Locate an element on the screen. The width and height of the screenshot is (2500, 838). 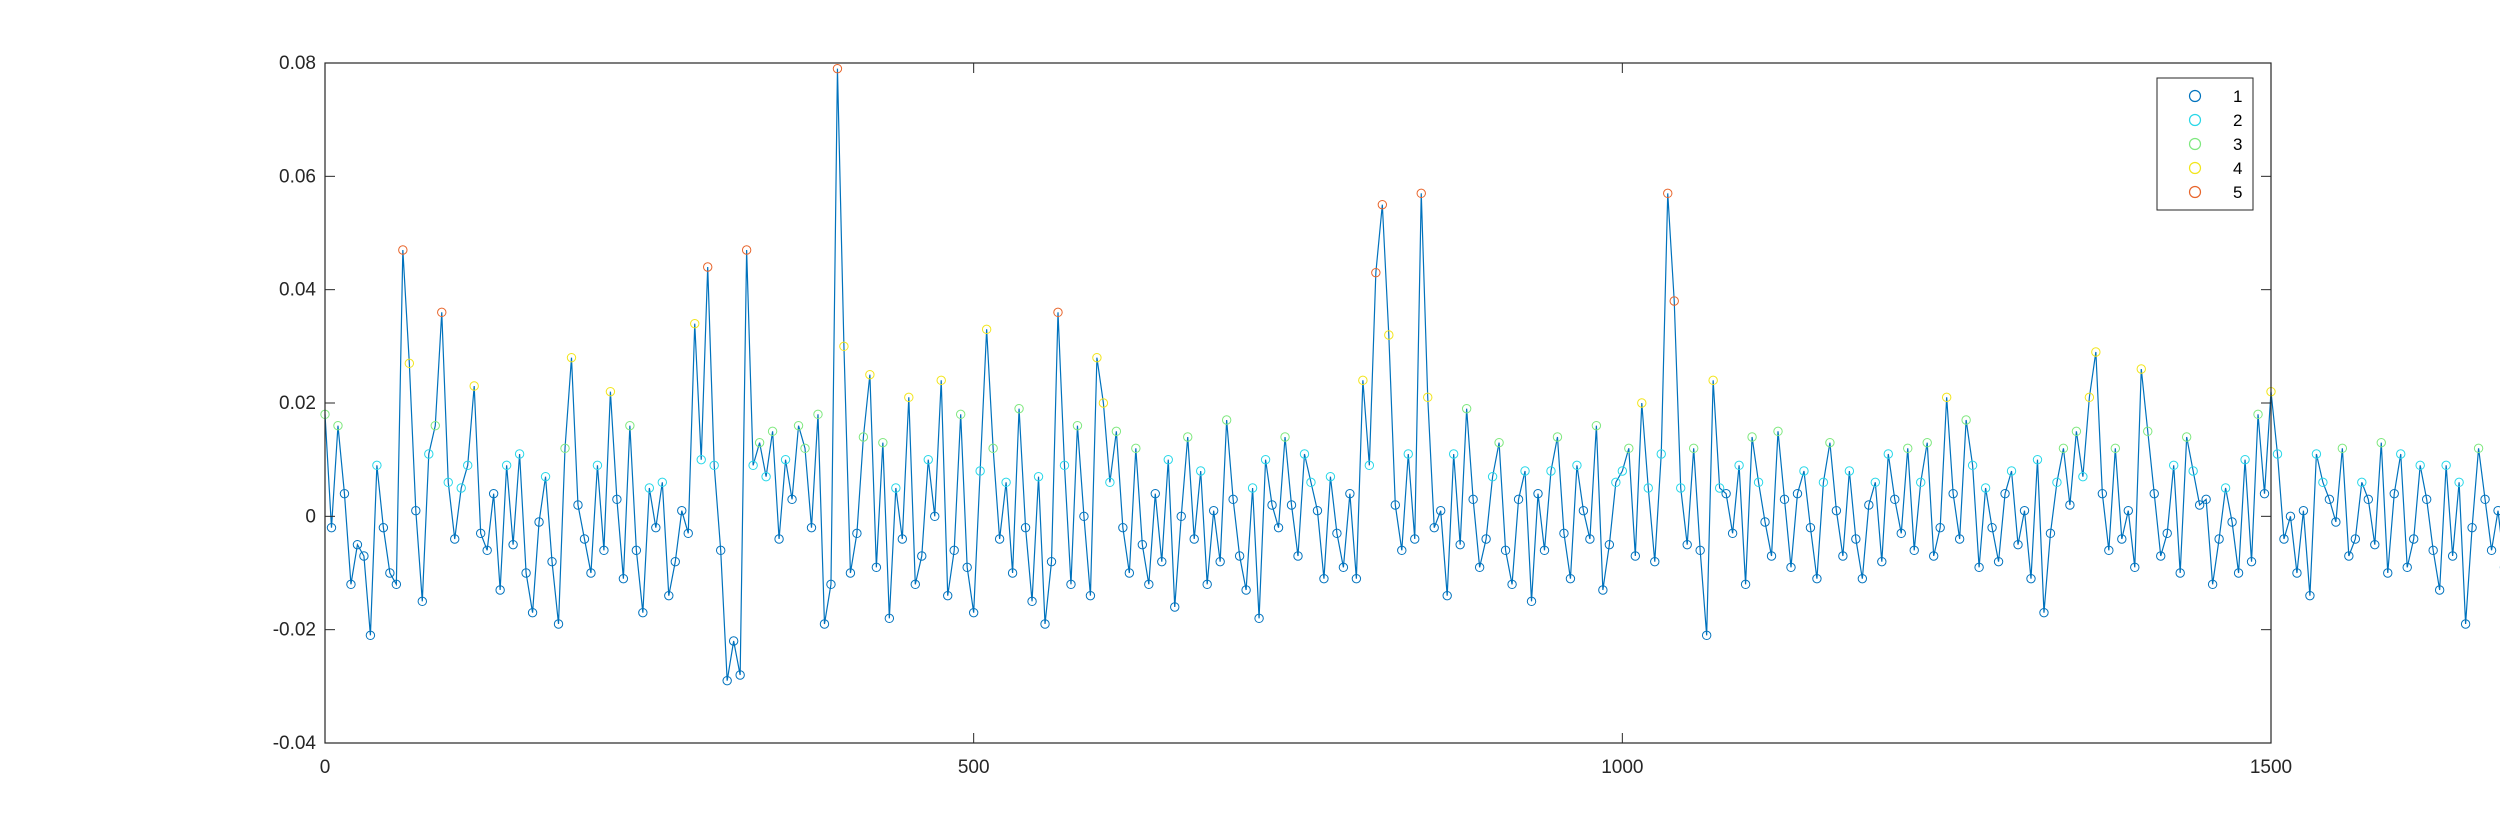
y-tick-label: 0.04 is located at coordinates (297, 290).